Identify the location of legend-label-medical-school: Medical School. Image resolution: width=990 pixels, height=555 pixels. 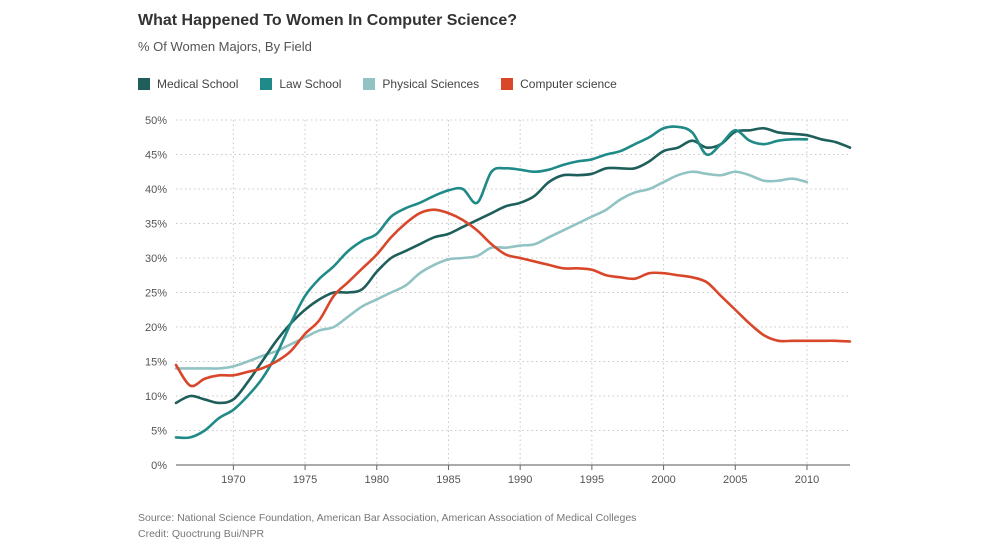
(198, 84).